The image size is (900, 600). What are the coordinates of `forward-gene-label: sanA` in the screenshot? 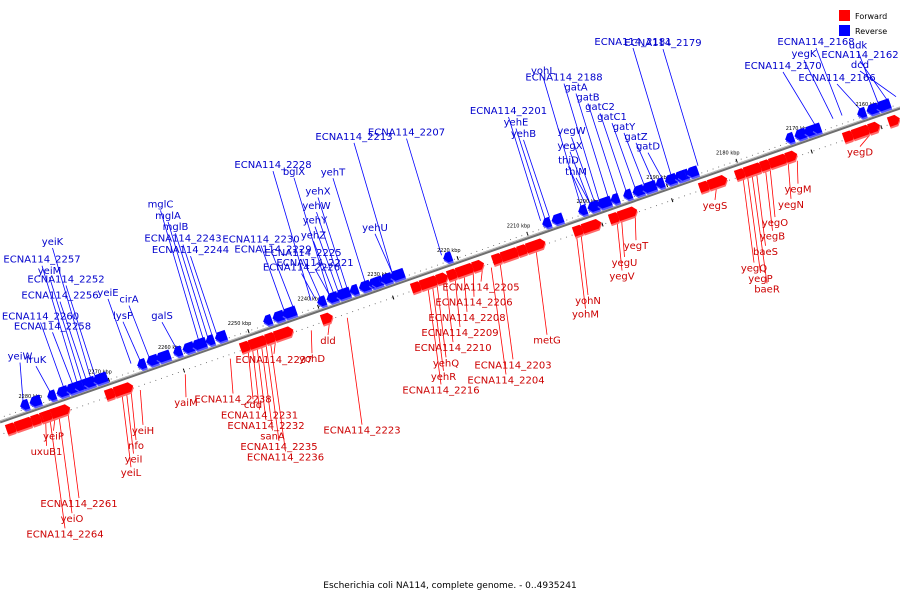 It's located at (272, 437).